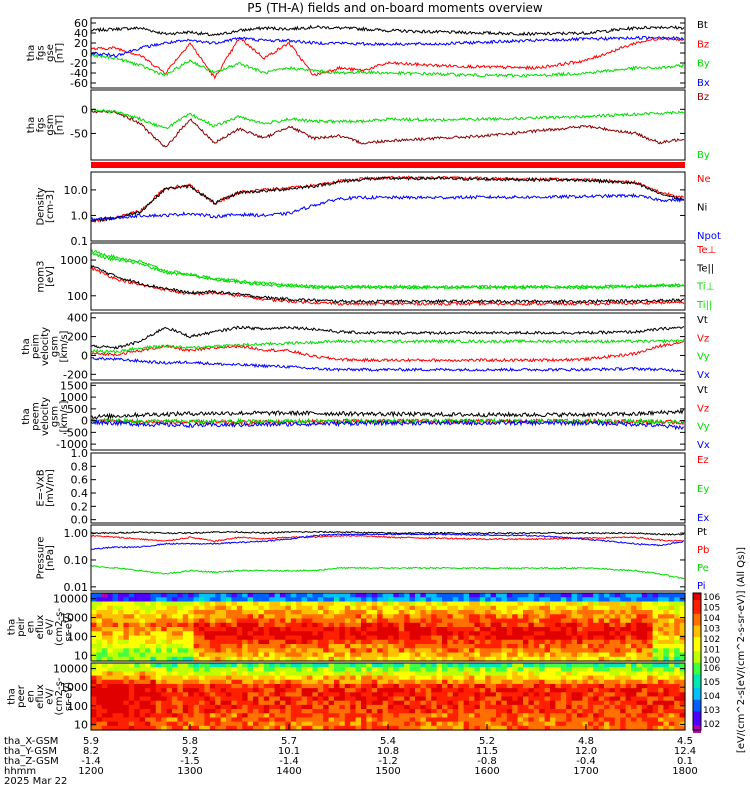  Describe the element at coordinates (387, 199) in the screenshot. I see `series-density-Ni` at that location.